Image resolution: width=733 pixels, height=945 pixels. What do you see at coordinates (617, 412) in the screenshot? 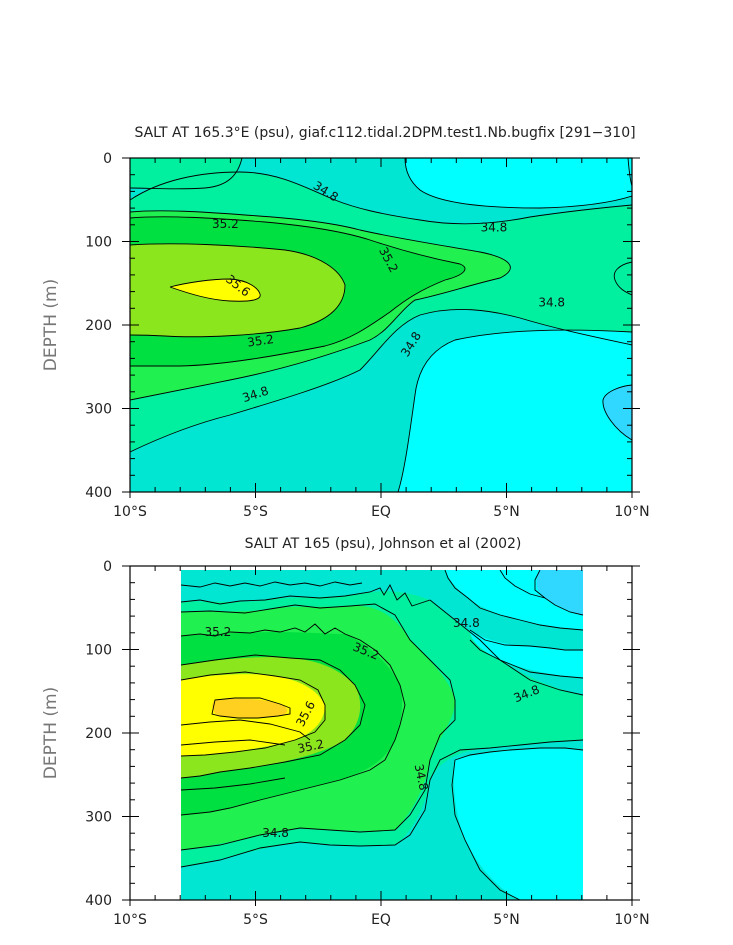
I see `band-lt-34-6-pocket` at bounding box center [617, 412].